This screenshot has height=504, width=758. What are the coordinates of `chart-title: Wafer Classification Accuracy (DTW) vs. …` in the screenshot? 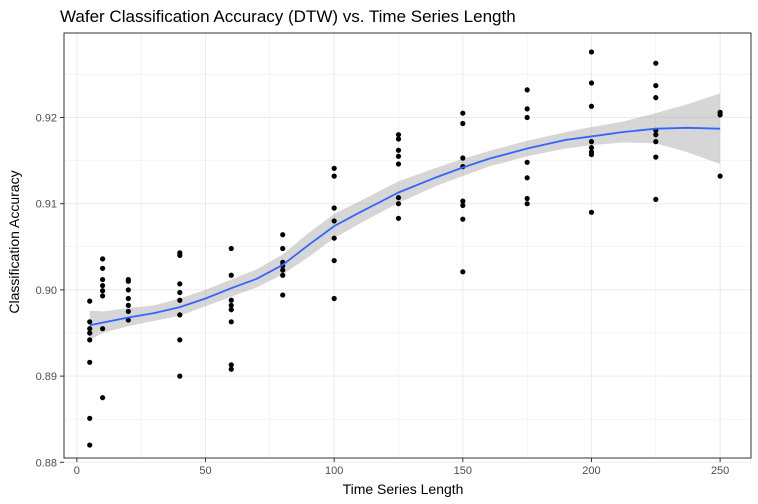 It's located at (288, 16).